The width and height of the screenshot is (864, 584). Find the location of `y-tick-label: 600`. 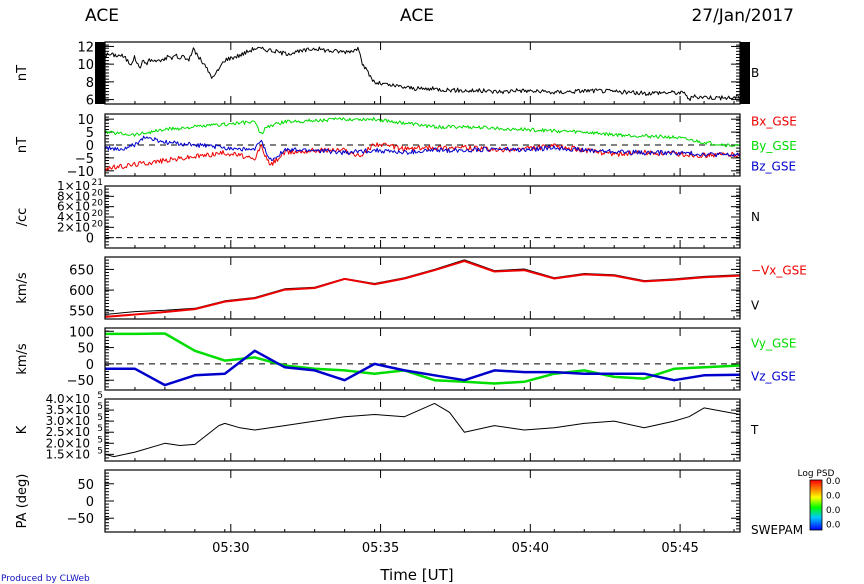

y-tick-label: 600 is located at coordinates (81, 291).